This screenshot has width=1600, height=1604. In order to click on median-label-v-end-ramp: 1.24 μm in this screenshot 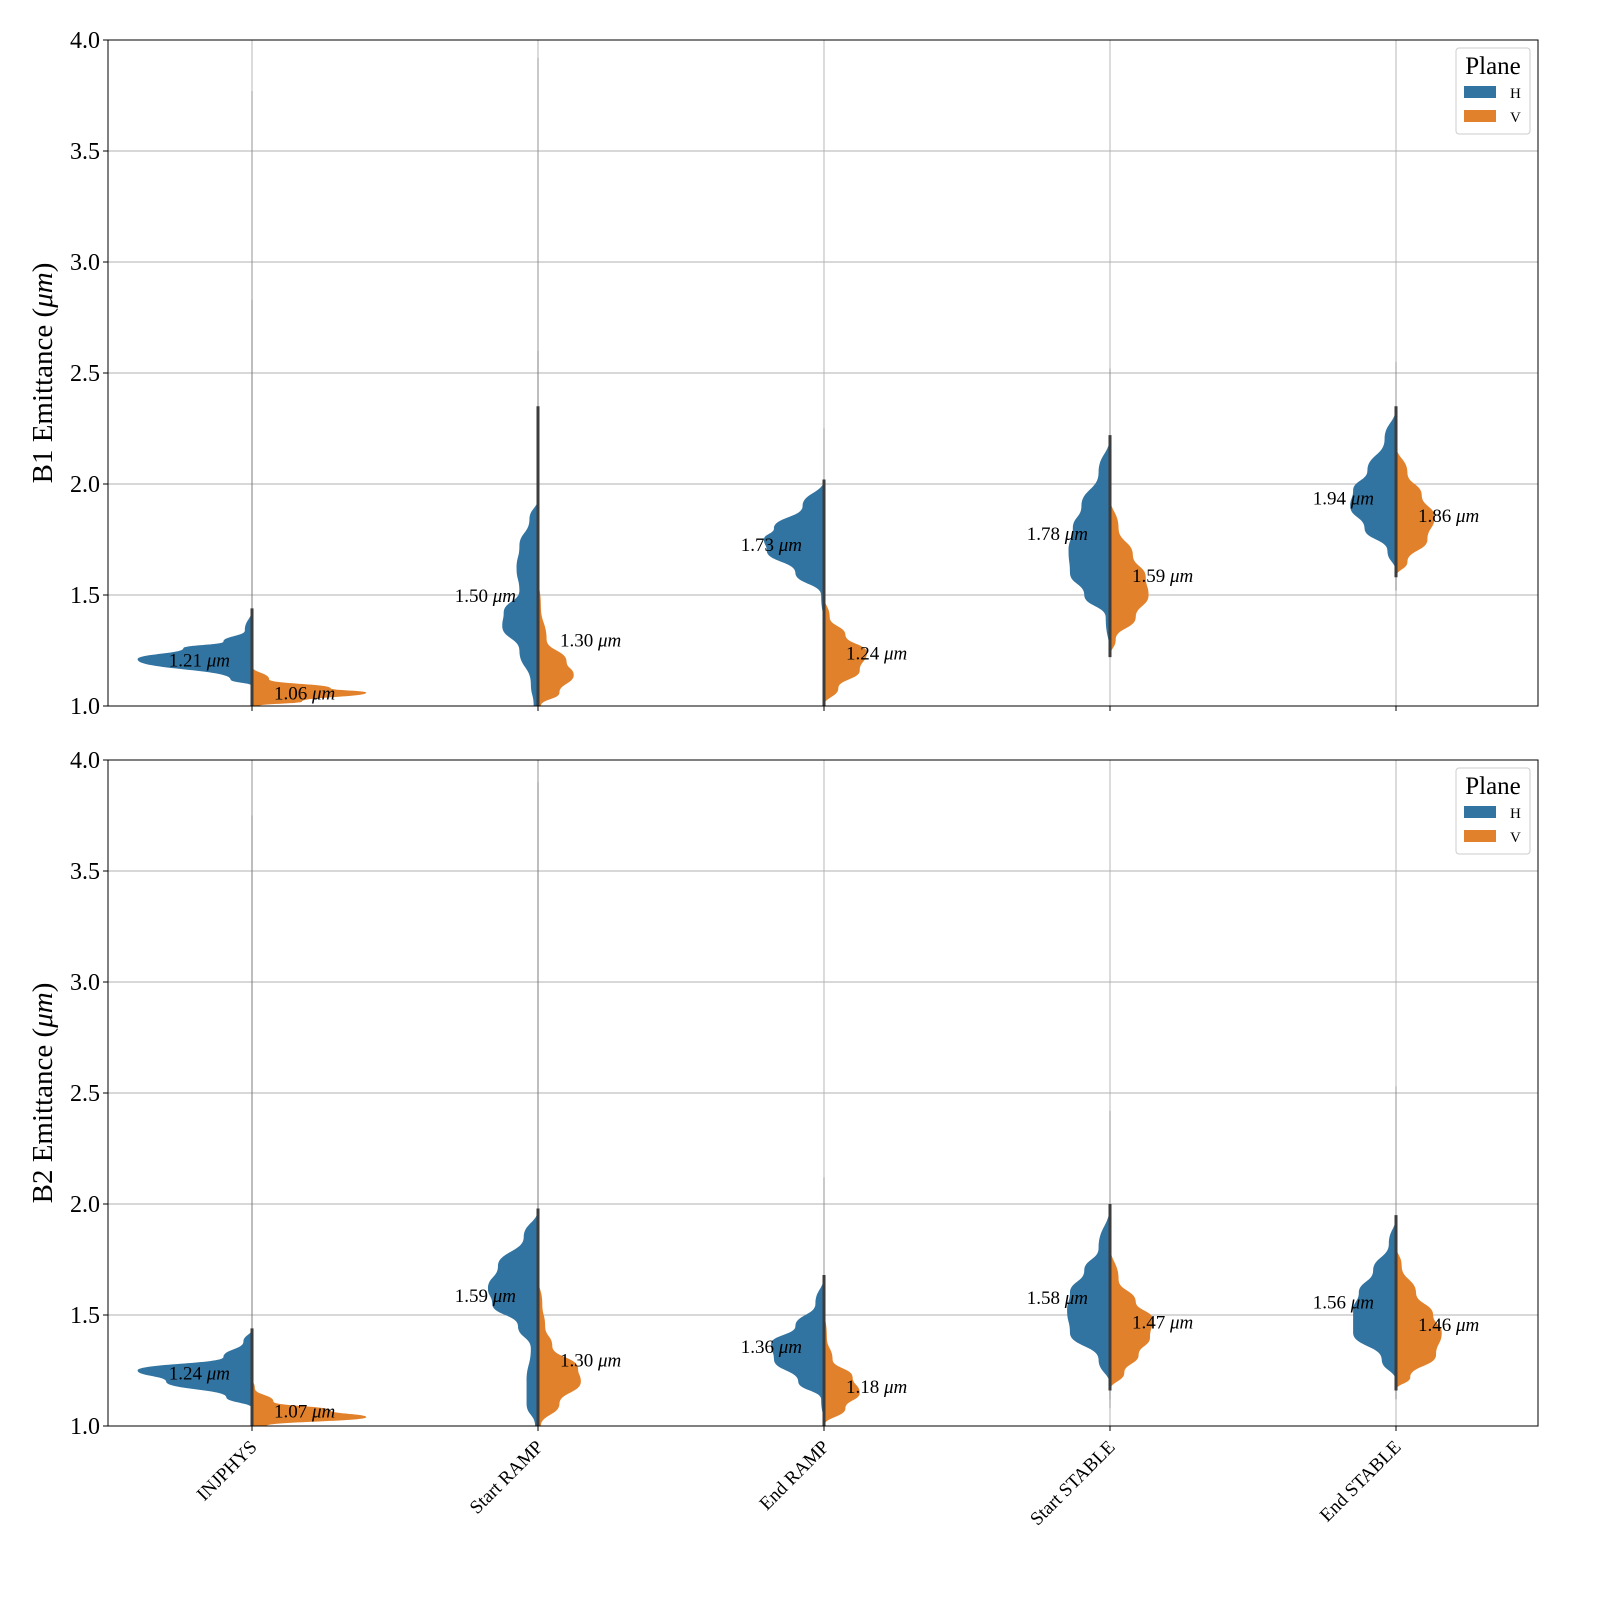, I will do `click(876, 654)`.